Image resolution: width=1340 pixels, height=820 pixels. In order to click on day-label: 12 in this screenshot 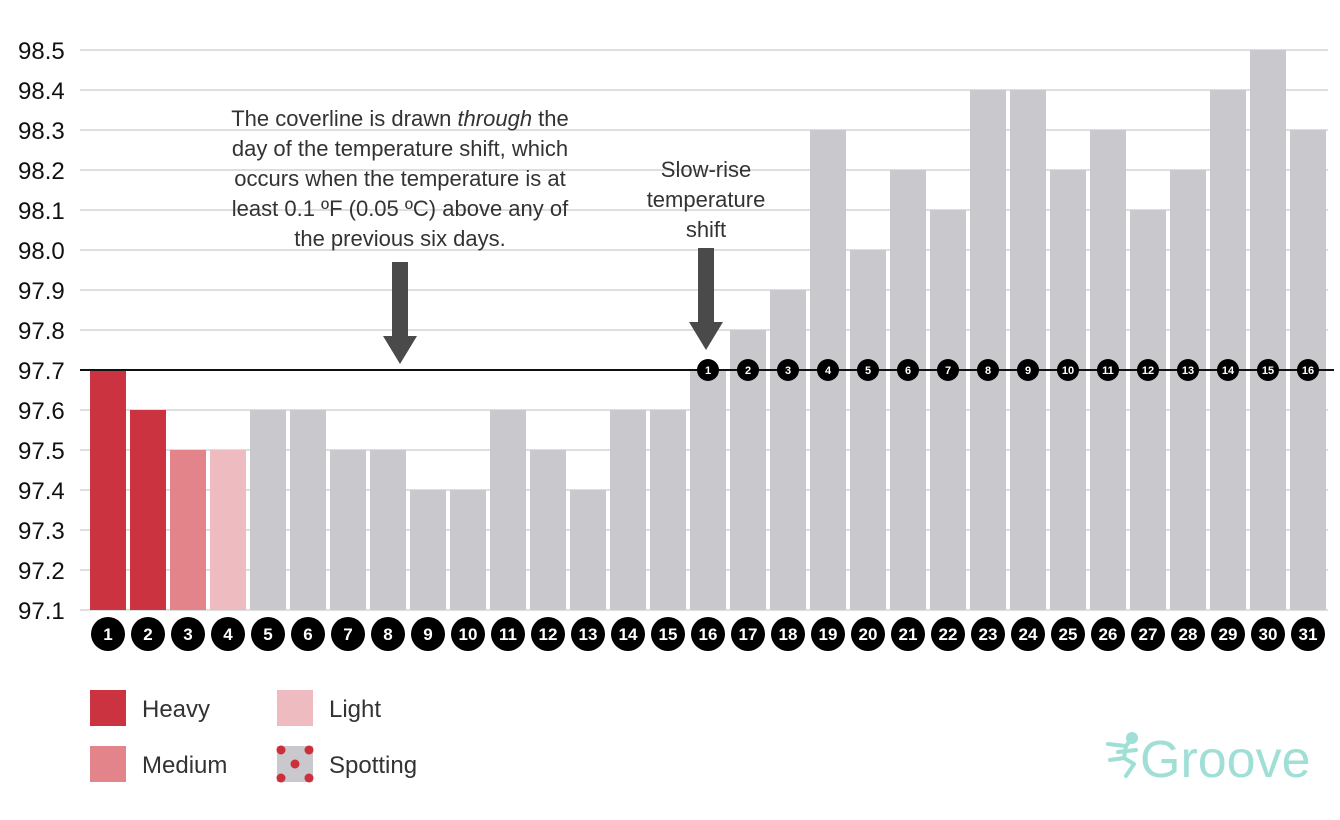, I will do `click(548, 634)`.